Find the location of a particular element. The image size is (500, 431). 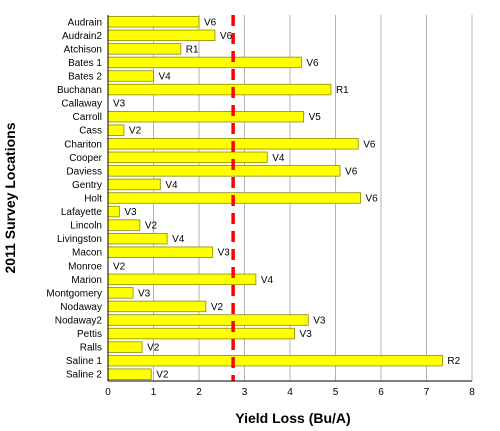

x-axis-title: Yield Loss (Bu/A) is located at coordinates (292, 418).